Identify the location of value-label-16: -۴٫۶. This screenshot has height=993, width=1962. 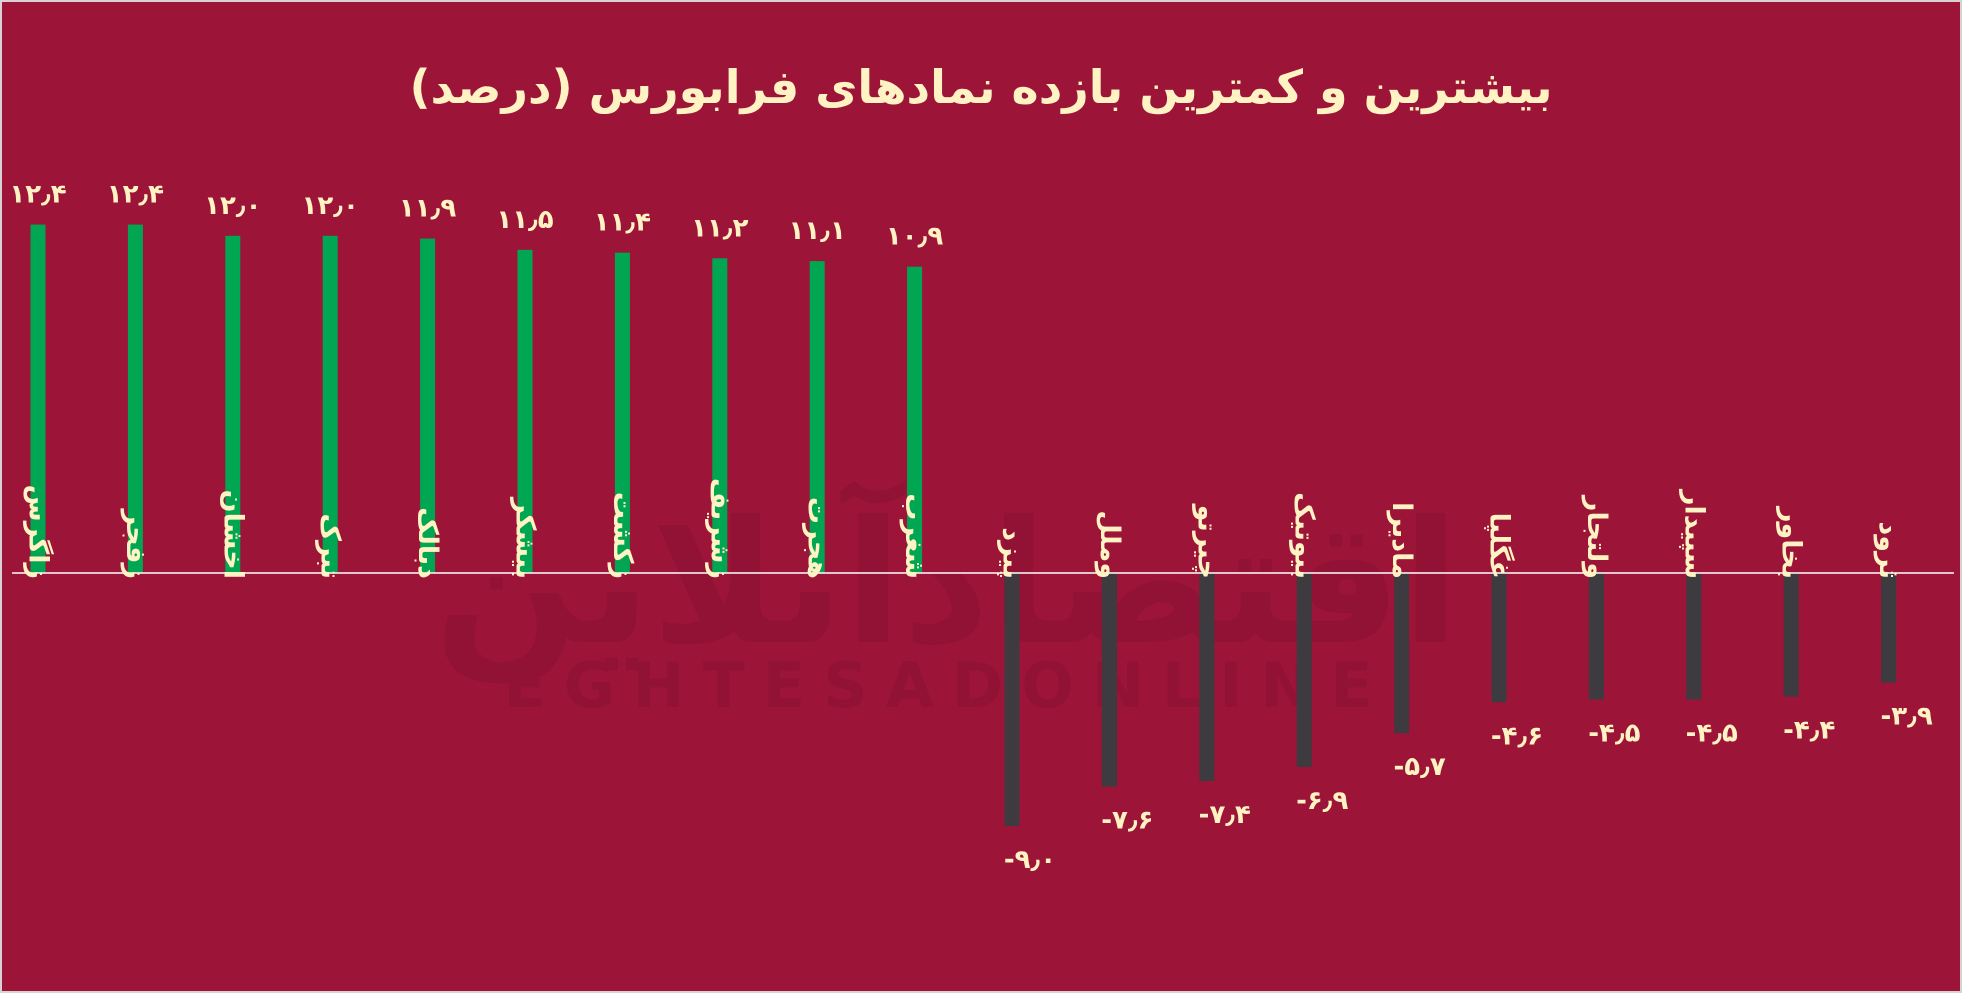
(1517, 736).